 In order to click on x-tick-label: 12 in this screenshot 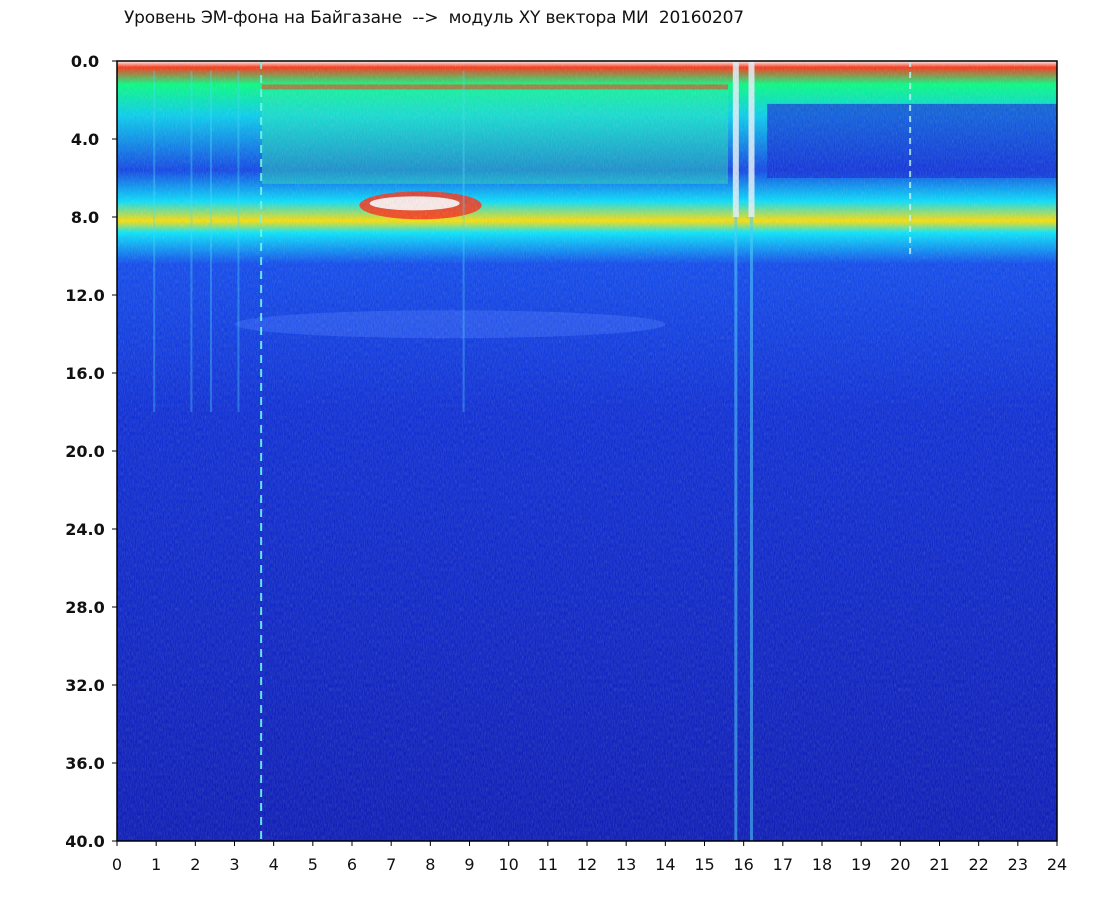, I will do `click(587, 864)`.